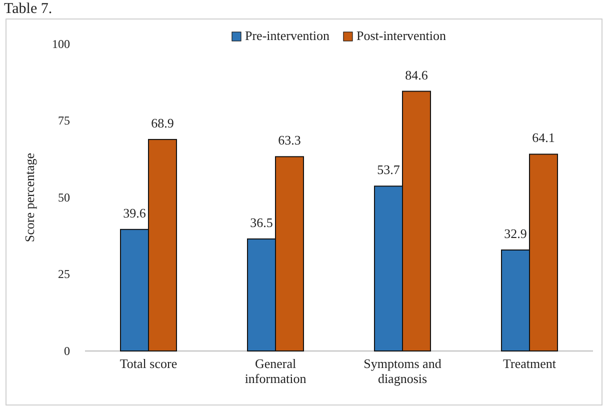 The image size is (608, 409). Describe the element at coordinates (28, 9) in the screenshot. I see `caption: Table 7.` at that location.